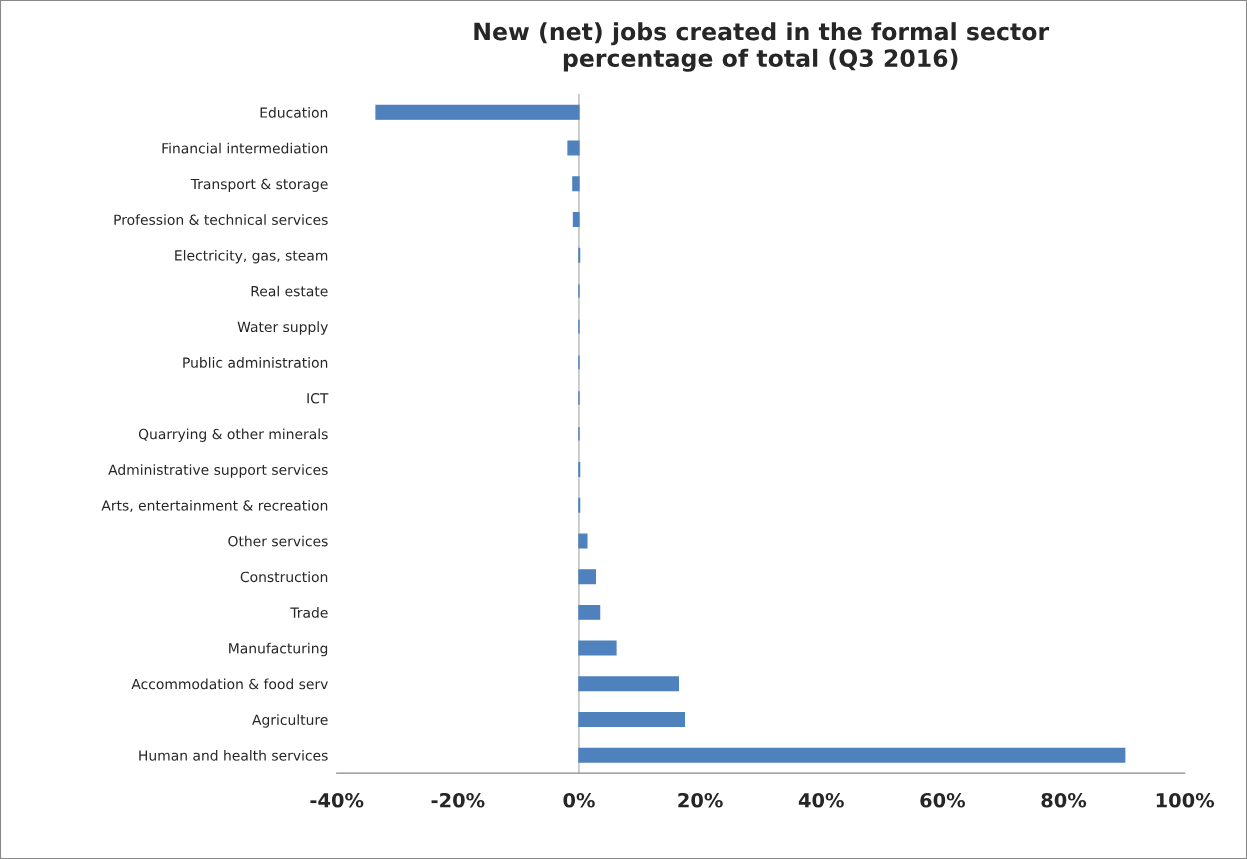  What do you see at coordinates (218, 471) in the screenshot?
I see `y-tick-label: Administrative support services` at bounding box center [218, 471].